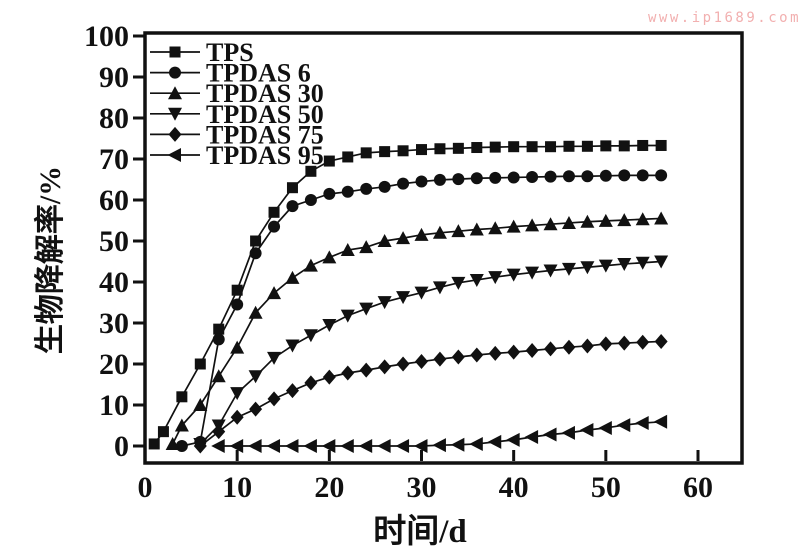  Describe the element at coordinates (329, 487) in the screenshot. I see `x-tick-label: 20` at that location.